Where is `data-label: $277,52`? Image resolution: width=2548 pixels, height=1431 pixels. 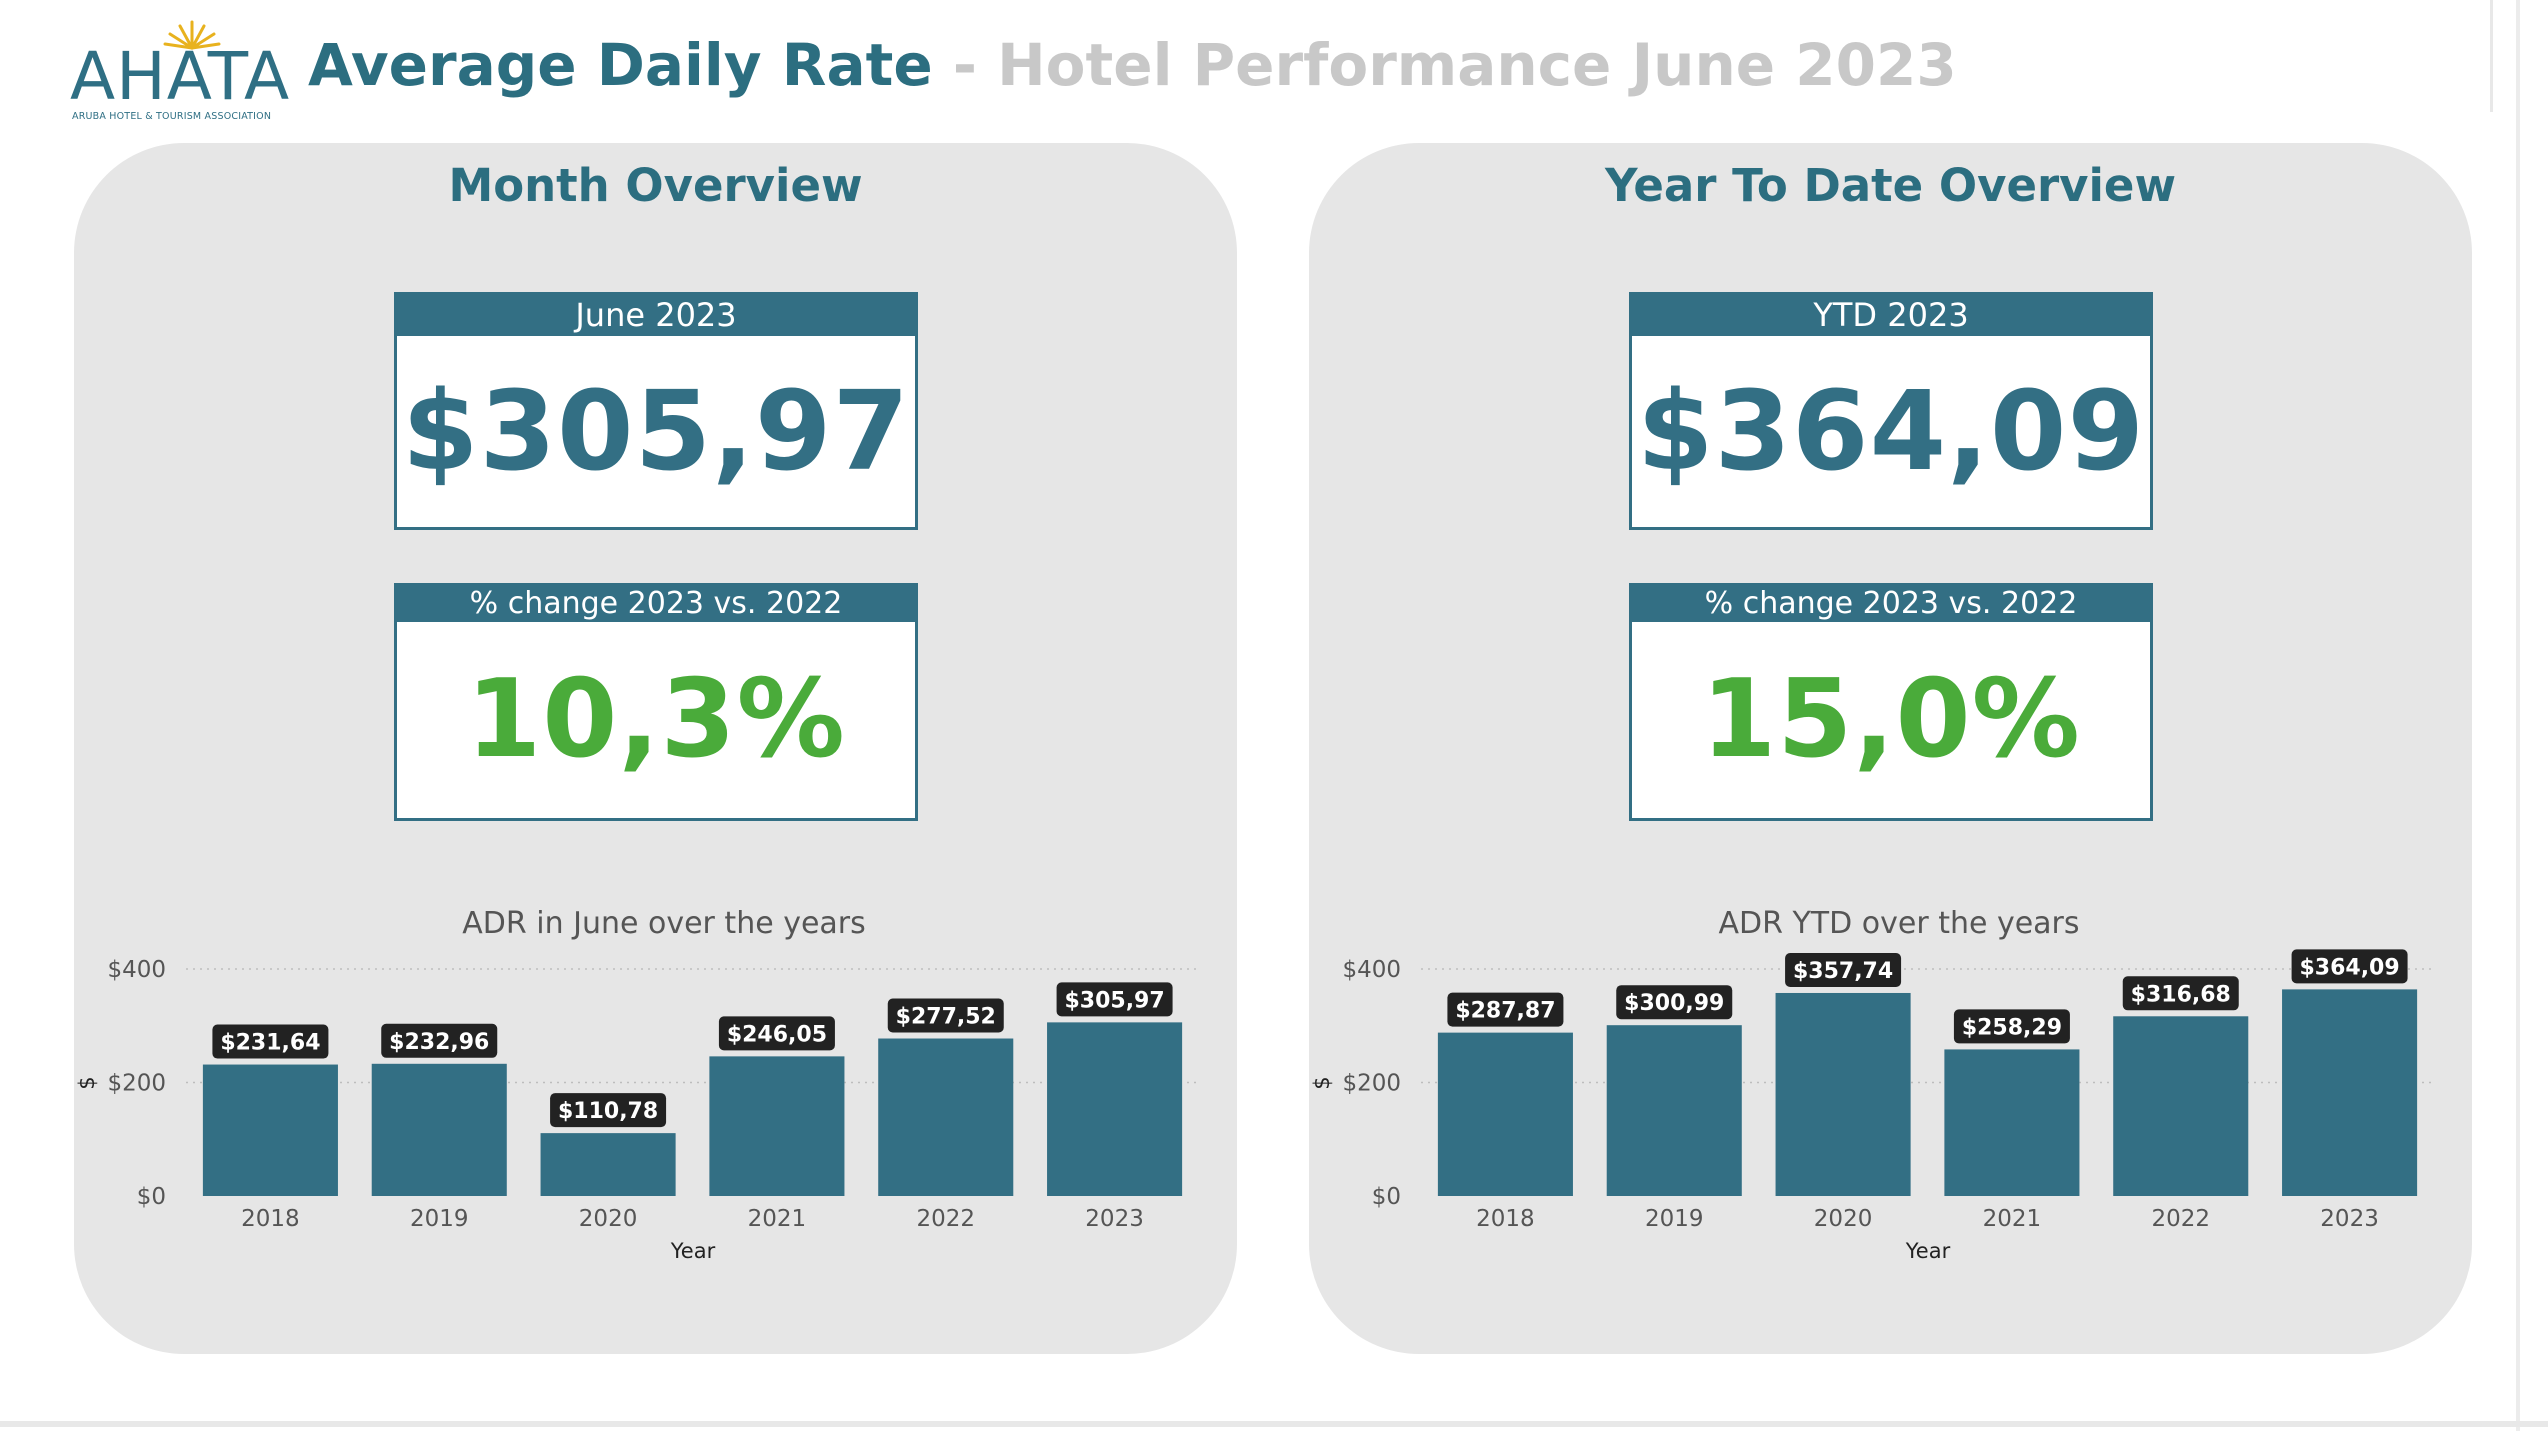
data-label: $277,52 is located at coordinates (946, 1017).